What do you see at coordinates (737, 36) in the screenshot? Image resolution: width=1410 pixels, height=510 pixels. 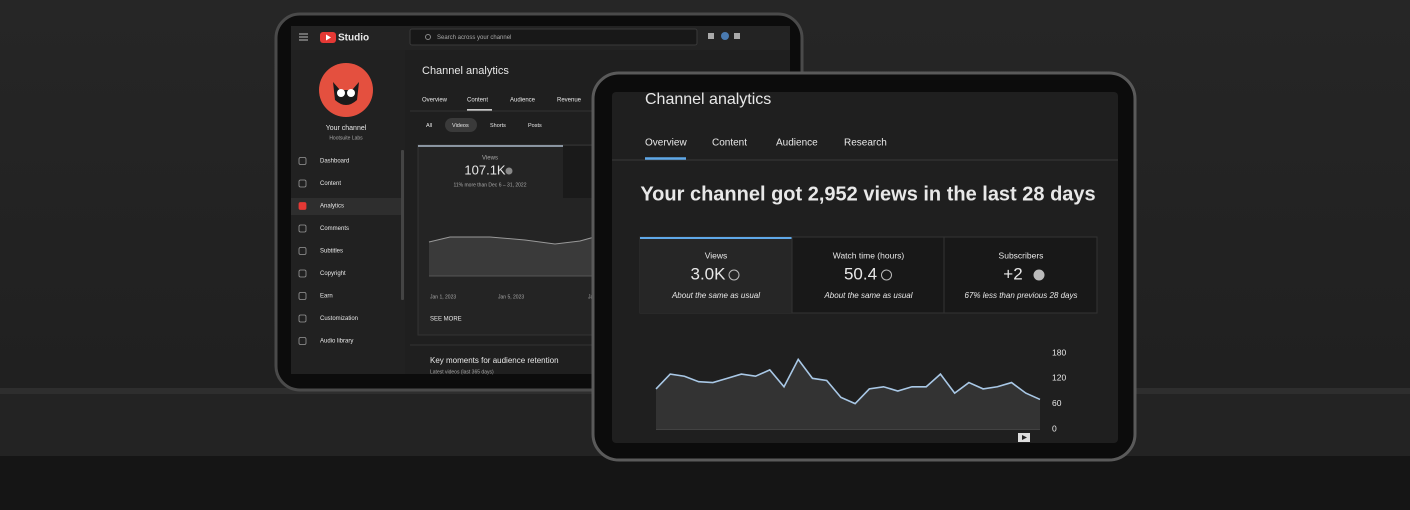 I see `apps-icon` at bounding box center [737, 36].